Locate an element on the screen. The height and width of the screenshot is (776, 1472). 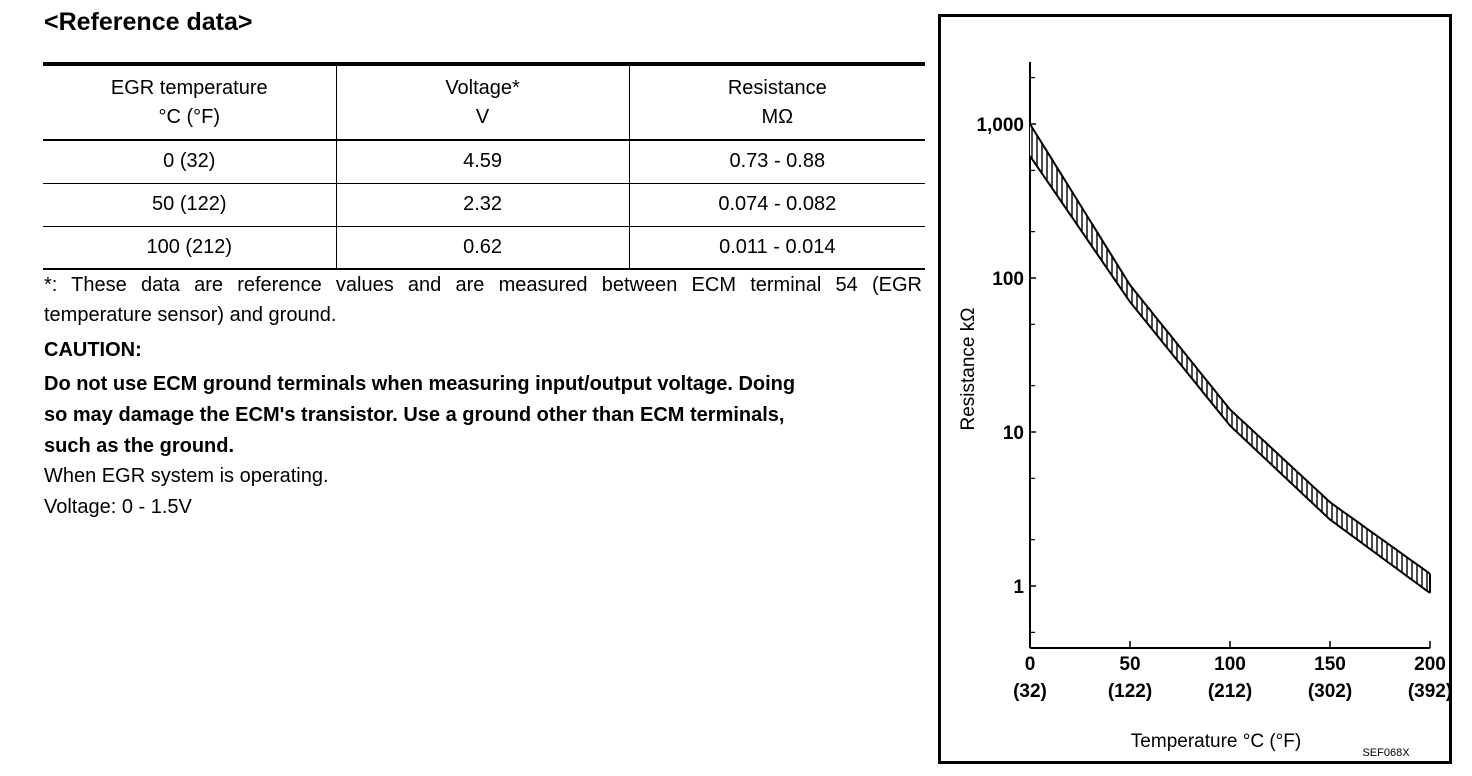
x-tick-label: 200 is located at coordinates (1430, 664).